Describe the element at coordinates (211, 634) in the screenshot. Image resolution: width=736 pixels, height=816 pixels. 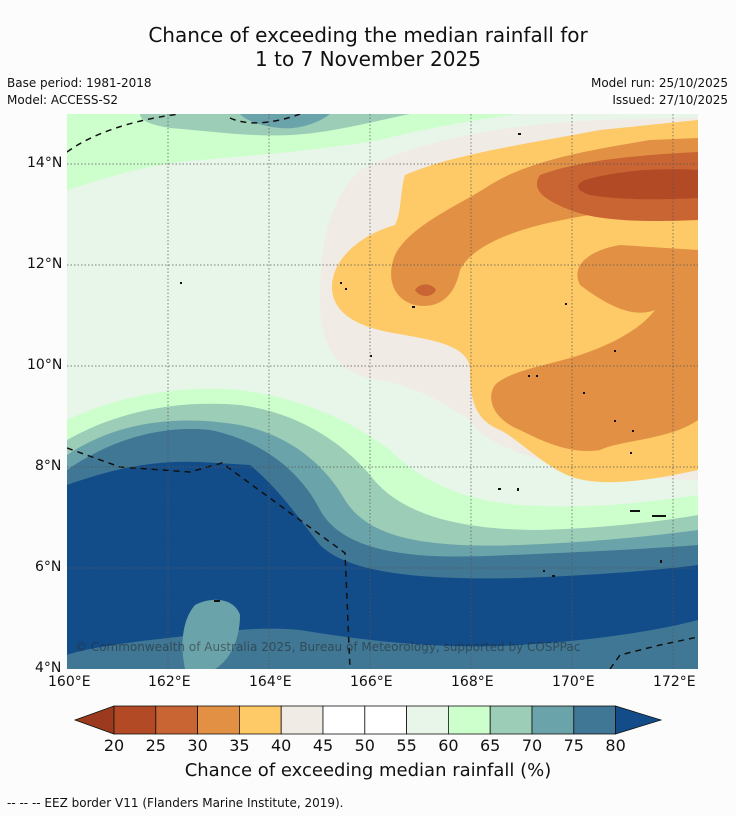
I see `field-70-75-low` at that location.